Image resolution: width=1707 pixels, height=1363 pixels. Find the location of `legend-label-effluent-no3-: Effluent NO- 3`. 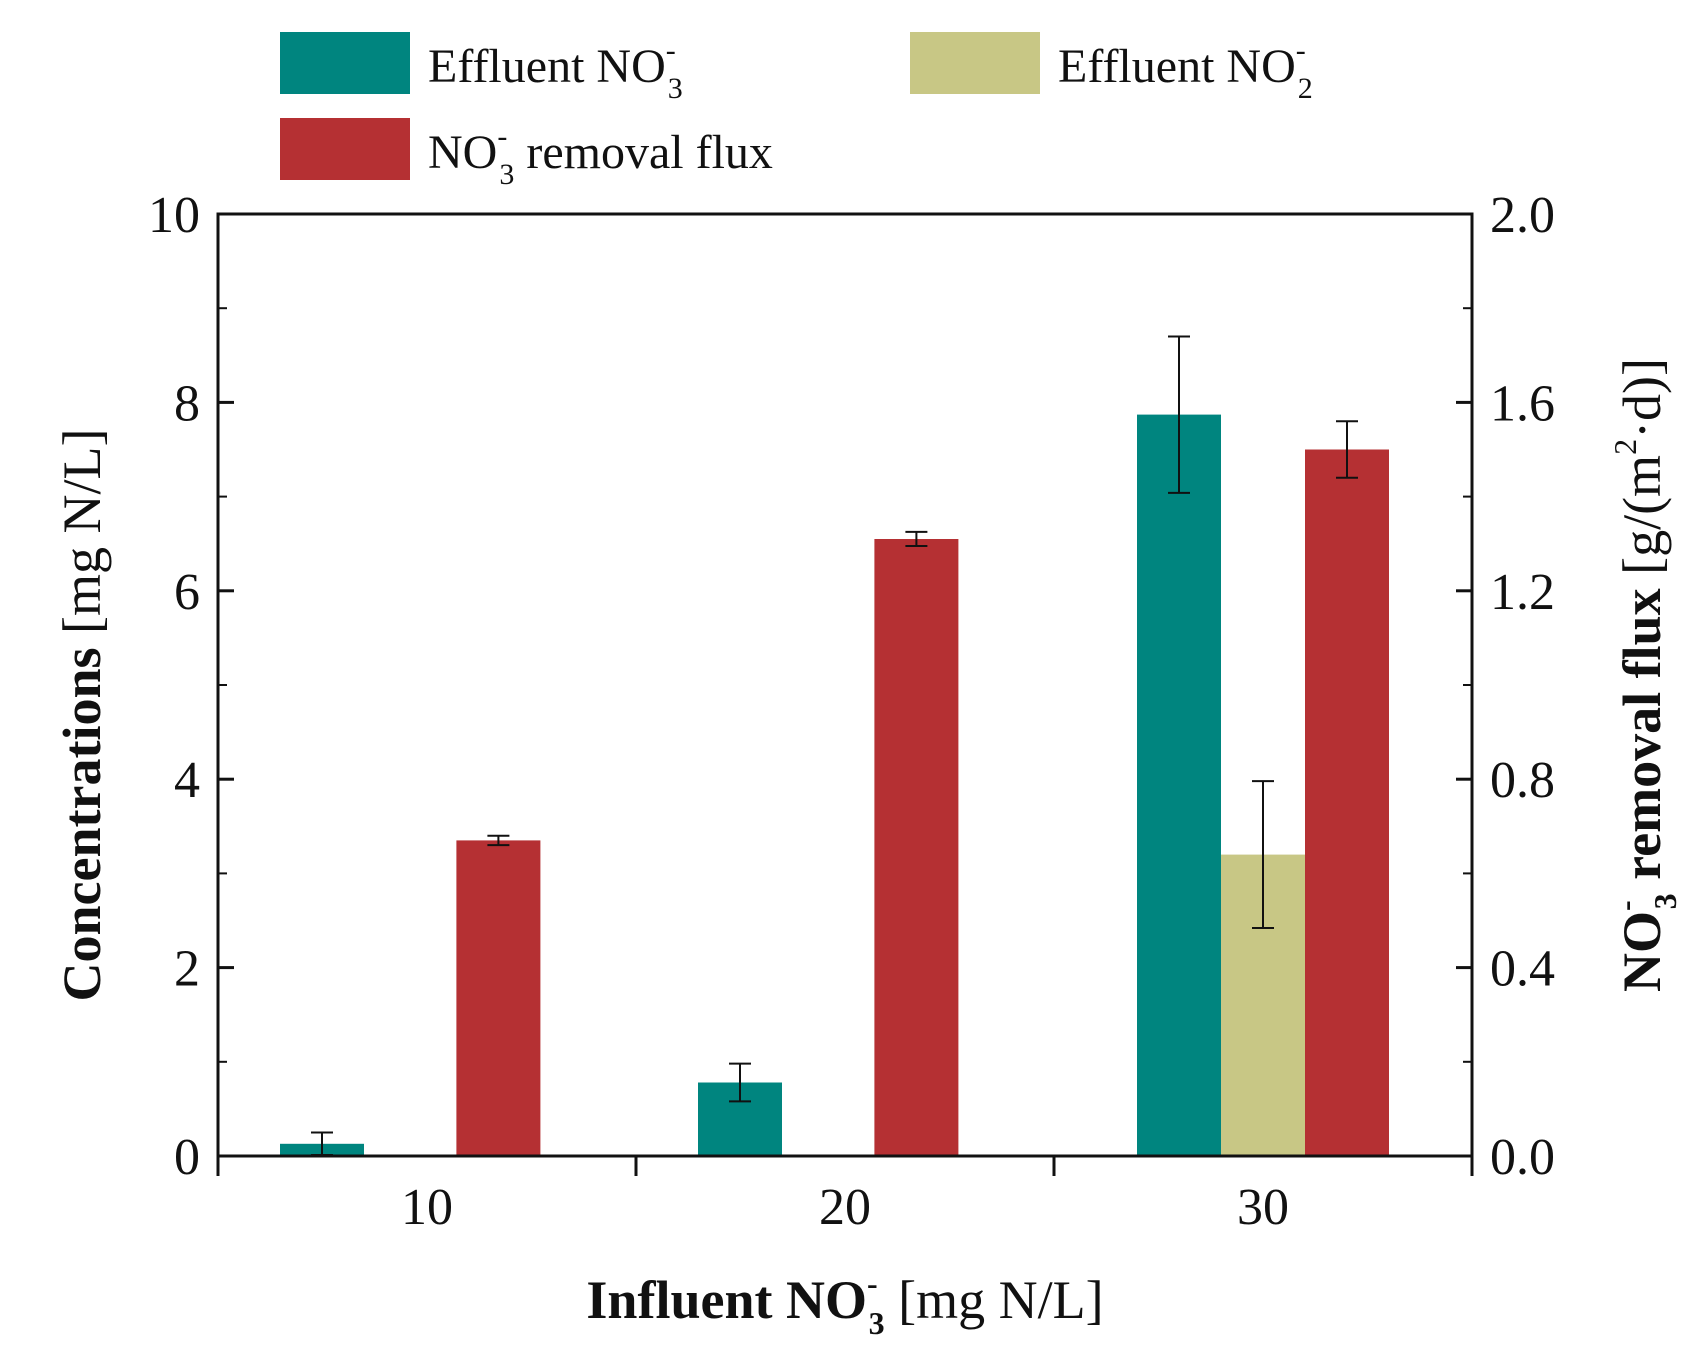

legend-label-effluent-no3-: Effluent NO- 3 is located at coordinates (555, 69).